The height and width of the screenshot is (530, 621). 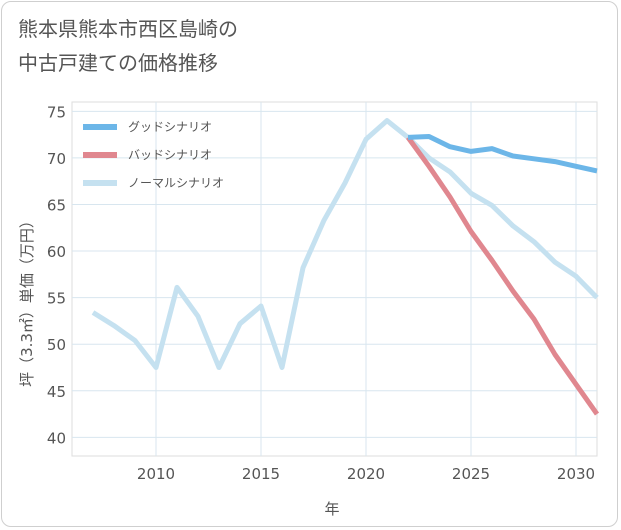 I want to click on chart-title-line-1: 熊本県熊本市西区島崎の, so click(x=128, y=29).